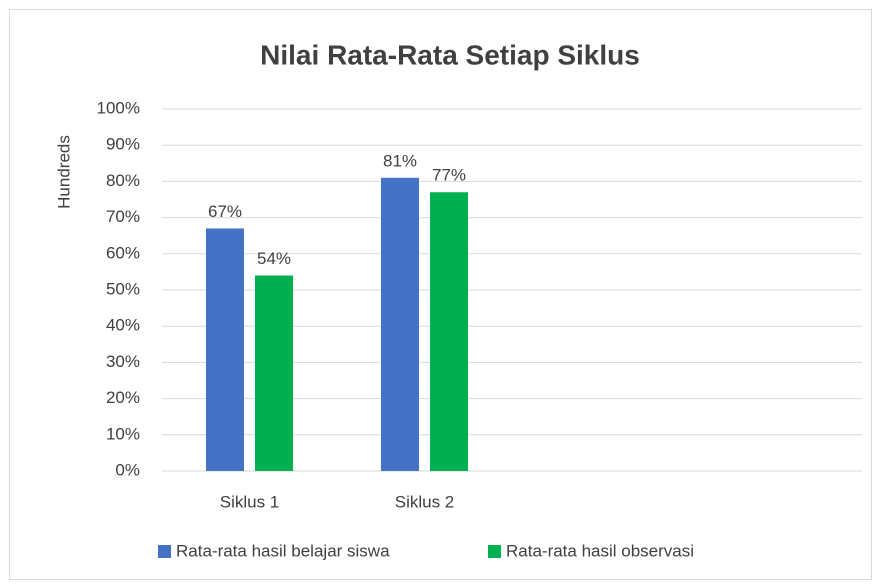 The image size is (881, 587). I want to click on y-tick-label: 100%, so click(118, 107).